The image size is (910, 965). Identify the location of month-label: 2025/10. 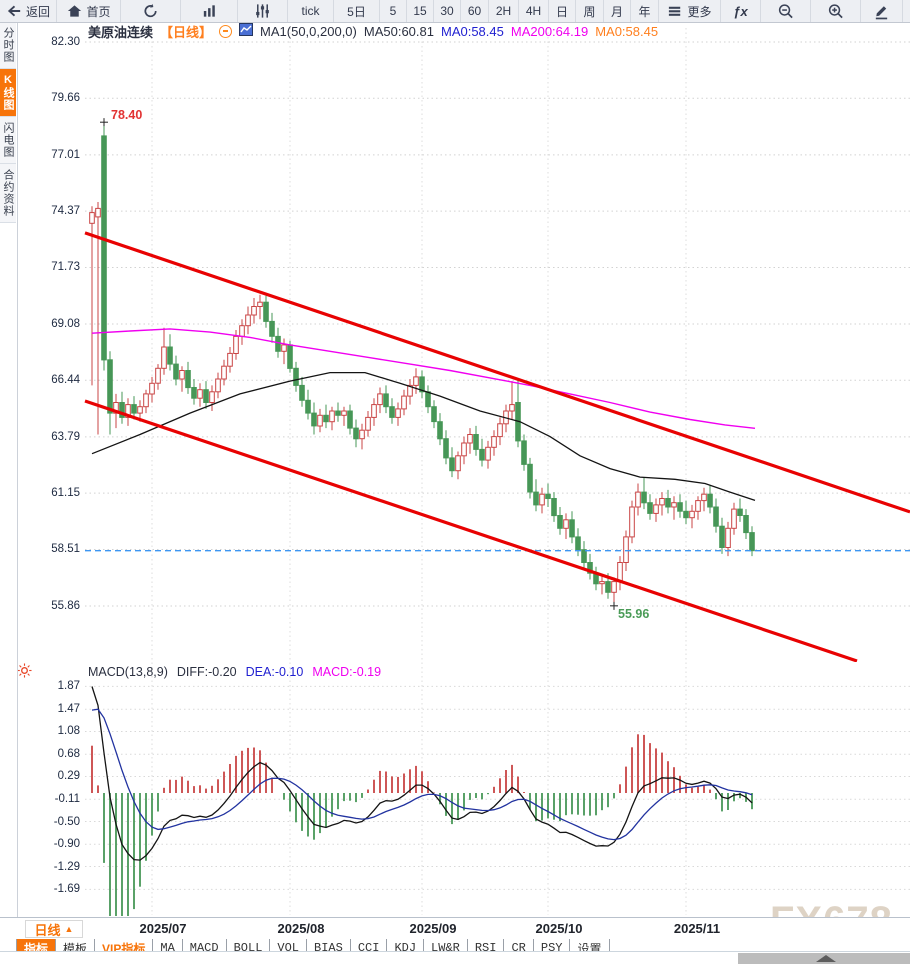
(559, 928).